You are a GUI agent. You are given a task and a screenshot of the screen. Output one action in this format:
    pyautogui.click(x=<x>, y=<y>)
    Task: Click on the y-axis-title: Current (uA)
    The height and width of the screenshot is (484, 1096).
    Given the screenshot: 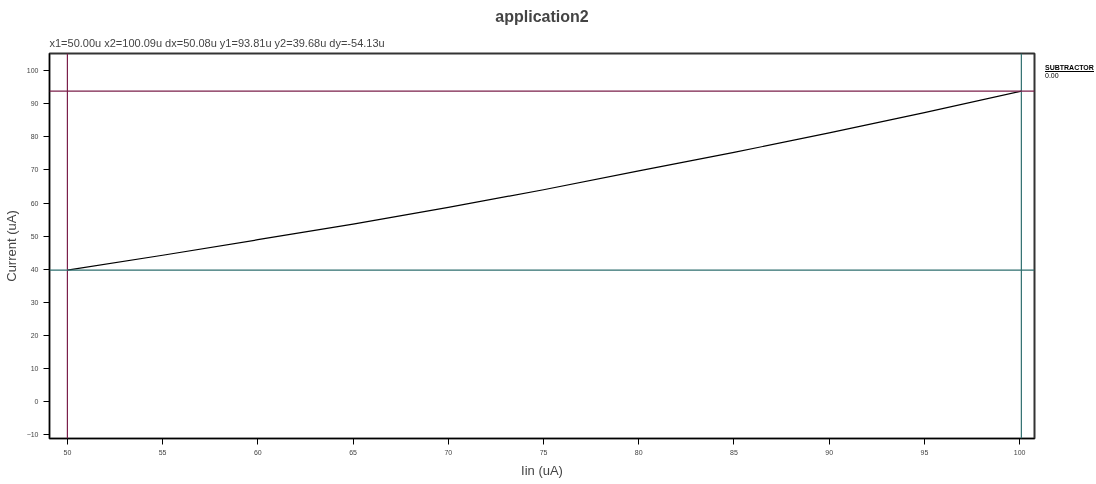 What is the action you would take?
    pyautogui.click(x=11, y=246)
    